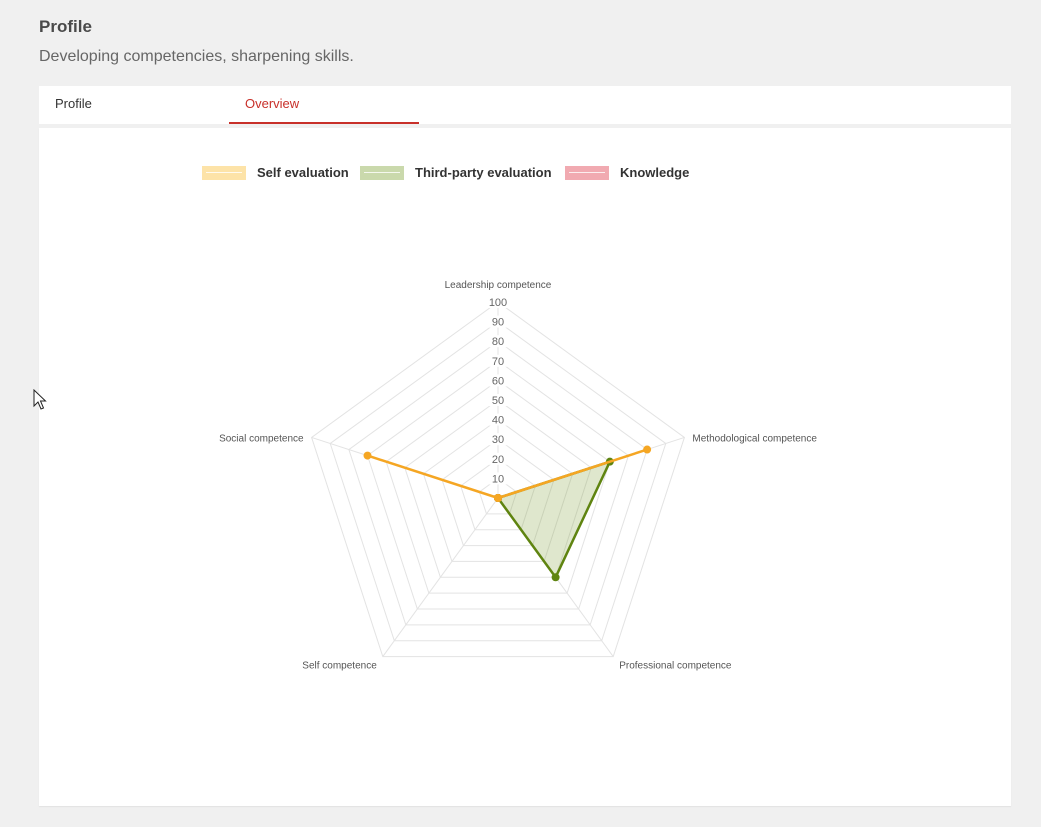 The width and height of the screenshot is (1041, 827). What do you see at coordinates (367, 455) in the screenshot?
I see `point-self-evaluation-social-competence` at bounding box center [367, 455].